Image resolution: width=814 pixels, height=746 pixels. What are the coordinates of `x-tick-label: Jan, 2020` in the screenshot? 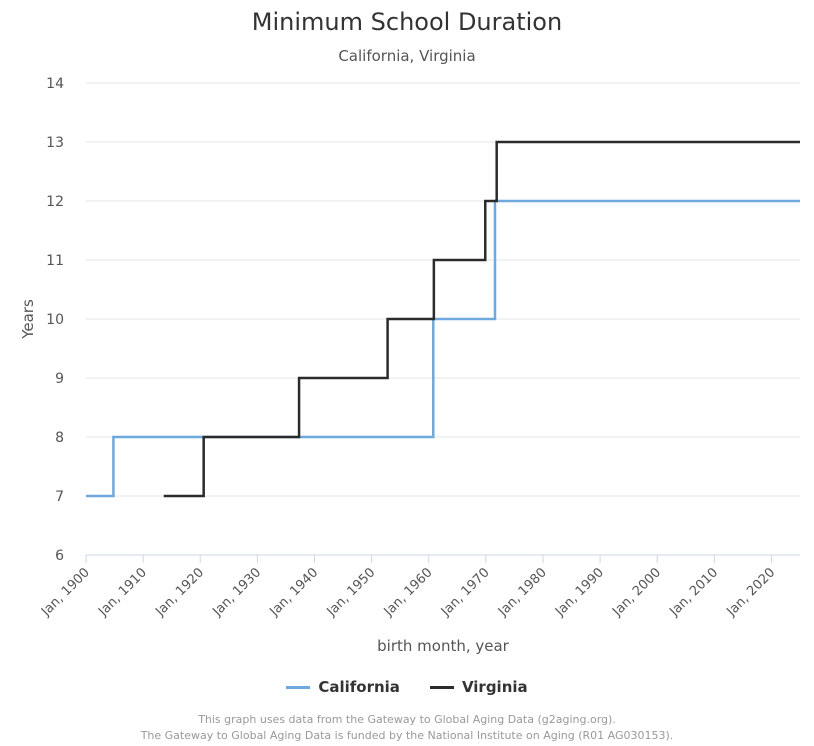 It's located at (751, 592).